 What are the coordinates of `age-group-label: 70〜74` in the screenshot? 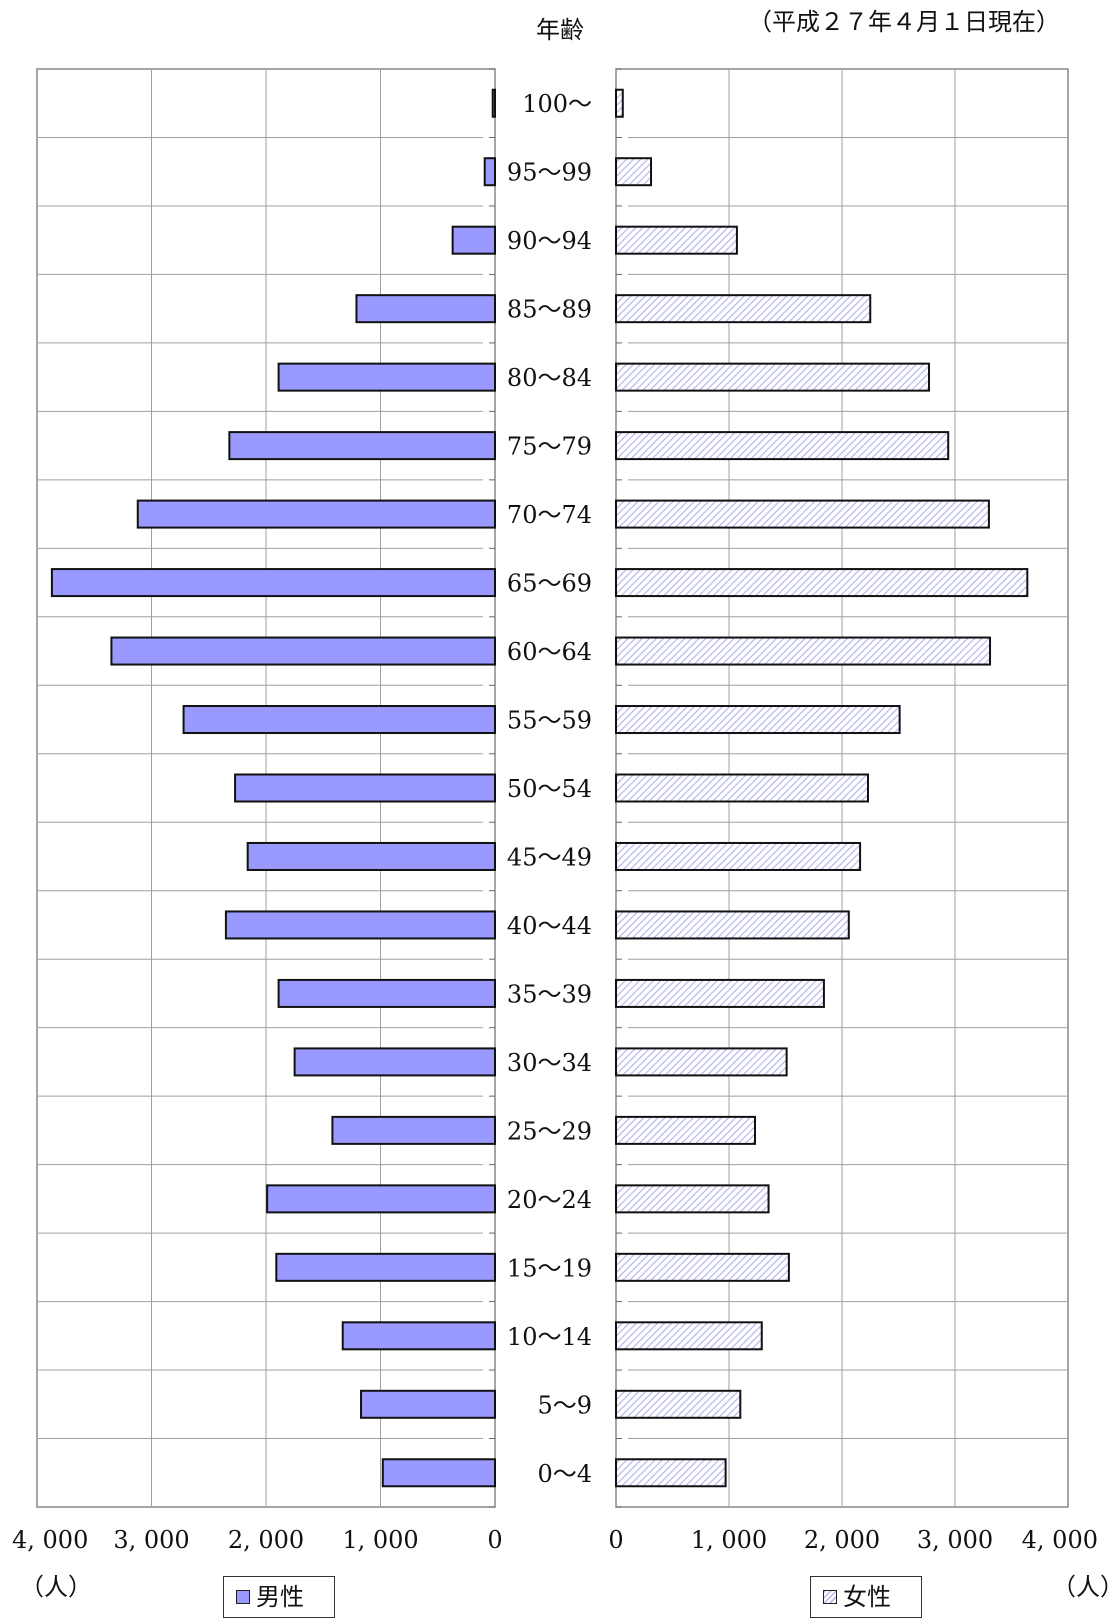 It's located at (549, 515).